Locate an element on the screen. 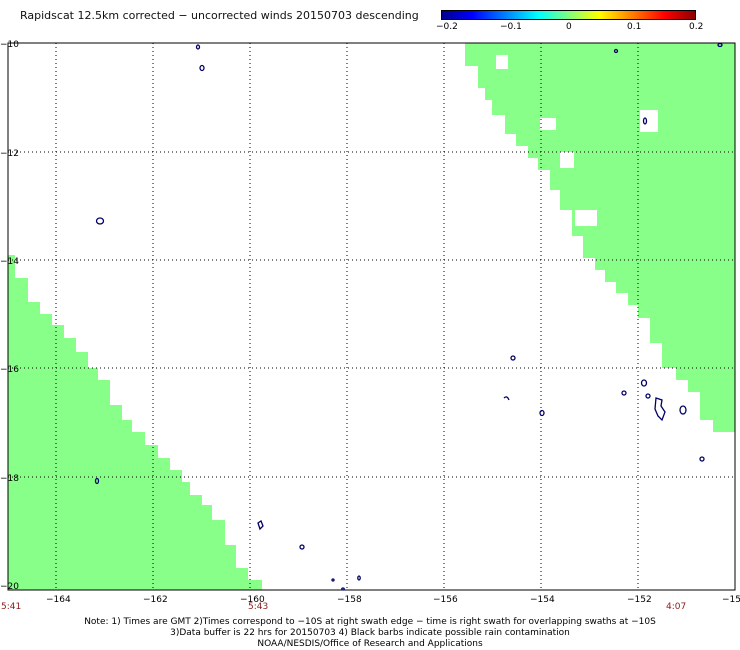 The image size is (740, 650). time-label: 4:07 is located at coordinates (676, 607).